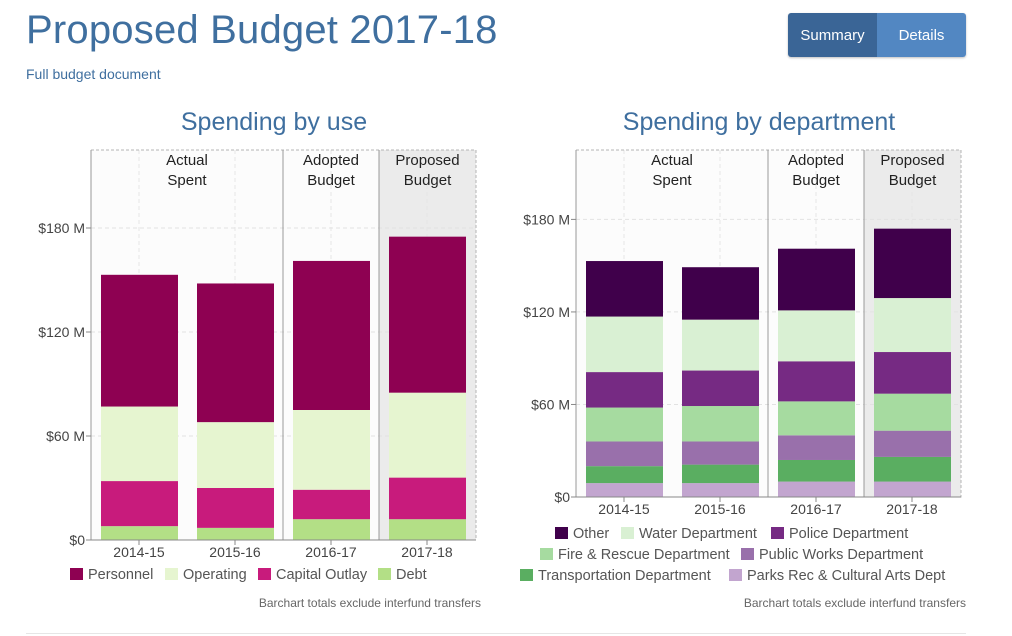 The width and height of the screenshot is (1012, 636). What do you see at coordinates (624, 576) in the screenshot?
I see `legend-label: Transportation Department` at bounding box center [624, 576].